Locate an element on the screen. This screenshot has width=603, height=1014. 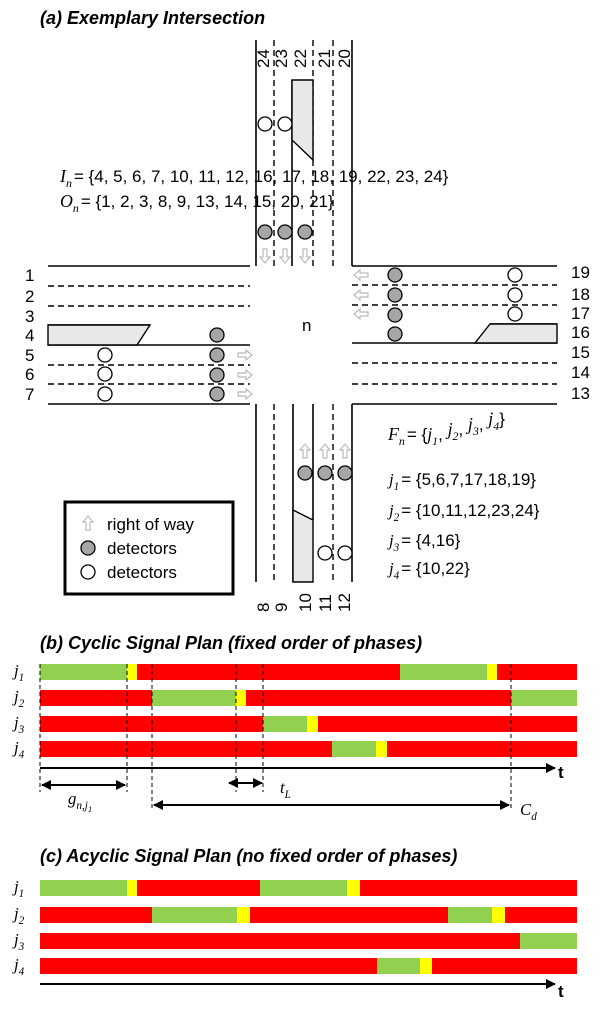
lane-label: 16 is located at coordinates (580, 332).